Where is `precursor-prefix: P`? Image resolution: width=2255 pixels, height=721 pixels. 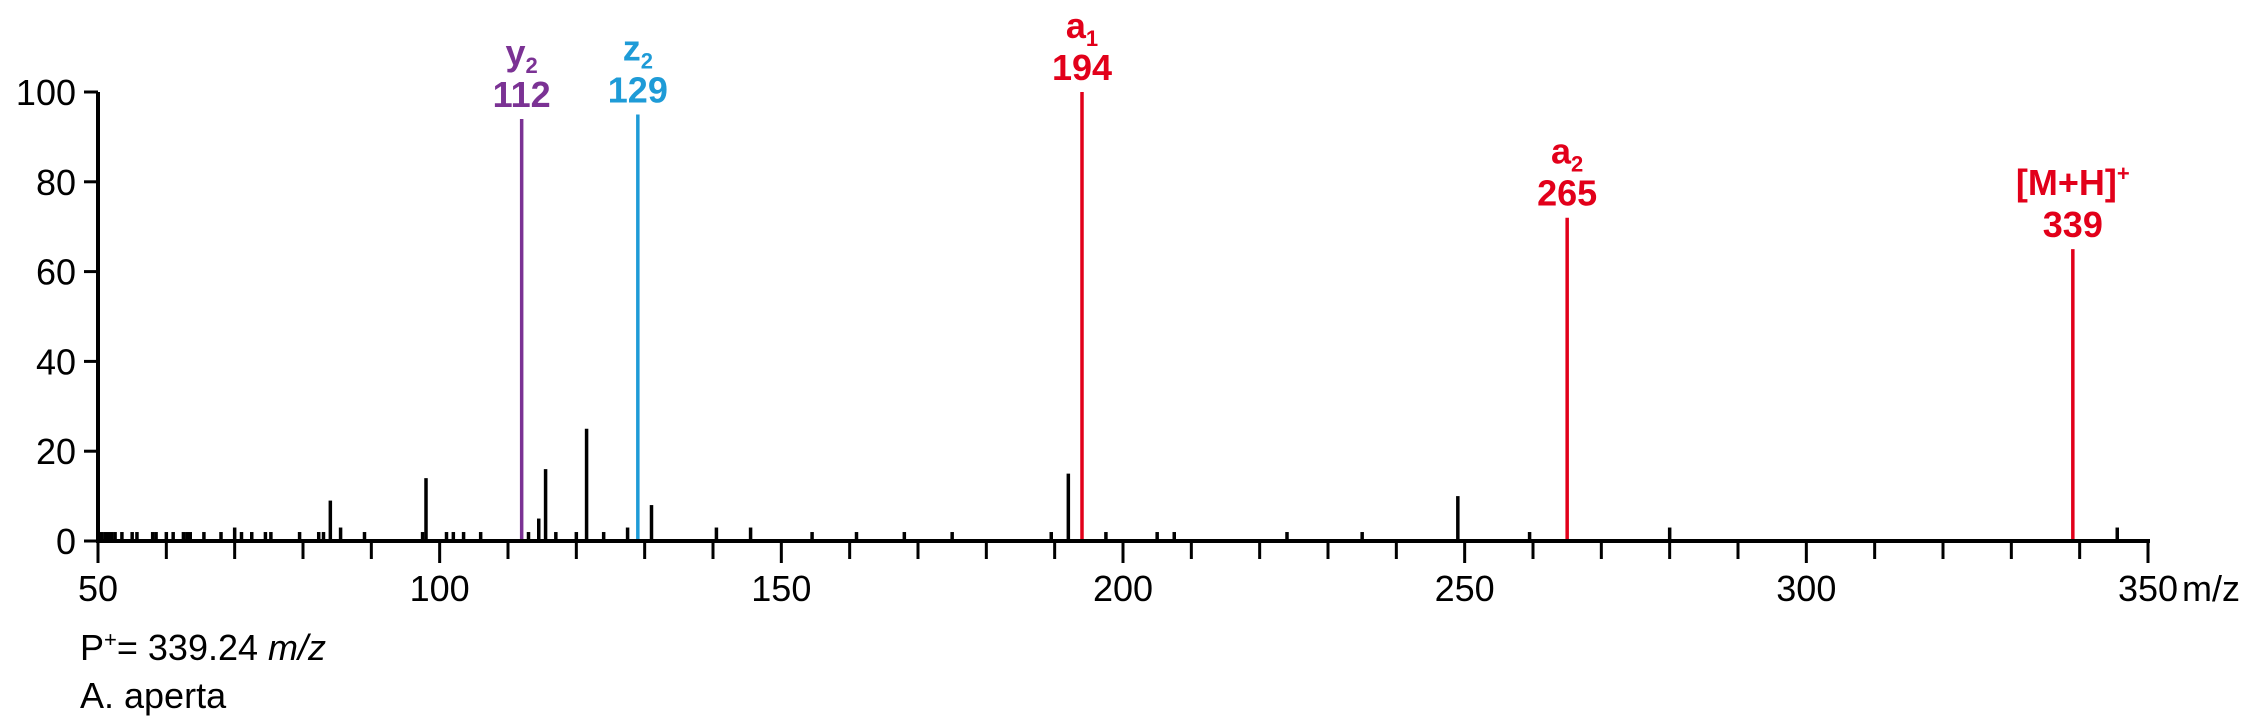
precursor-prefix: P is located at coordinates (92, 647).